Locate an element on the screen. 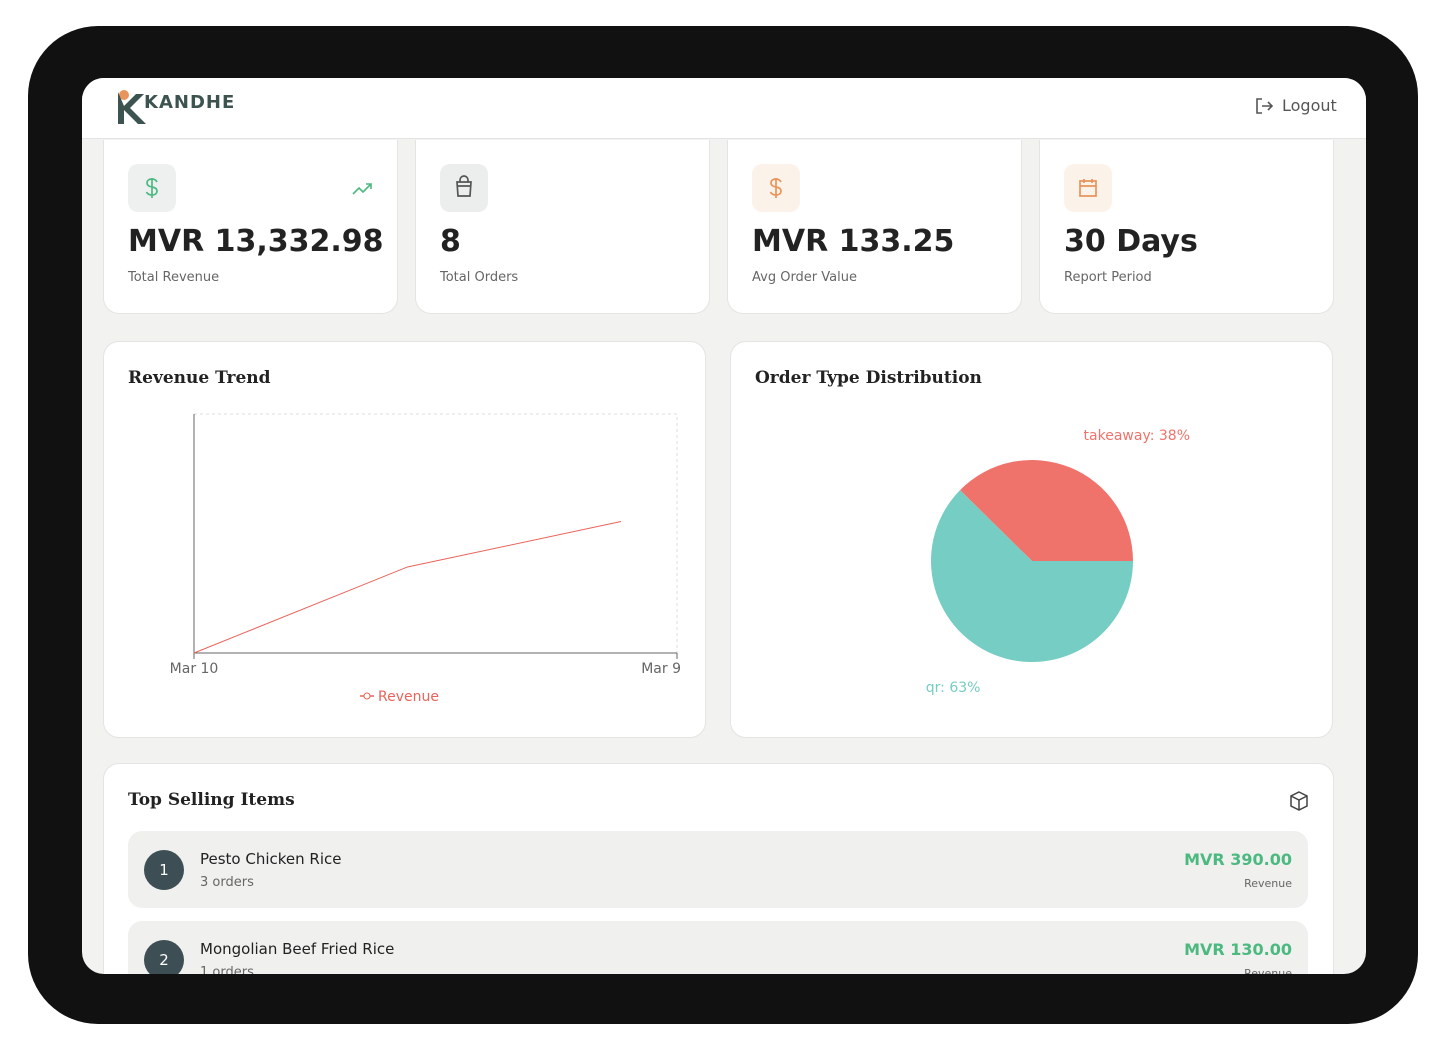  x-tick-label: Mar 9 is located at coordinates (661, 669).